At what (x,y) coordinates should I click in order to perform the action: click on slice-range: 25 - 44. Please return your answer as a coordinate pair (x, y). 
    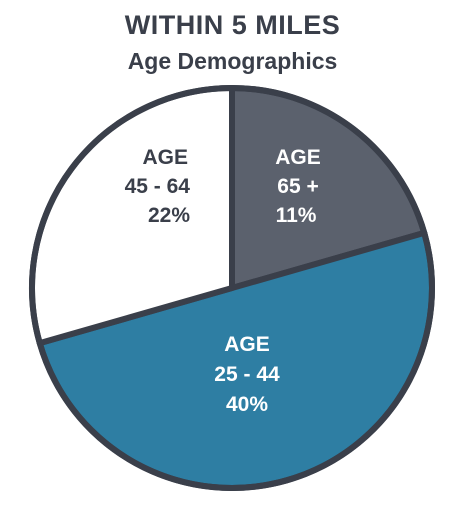
    Looking at the image, I should click on (247, 374).